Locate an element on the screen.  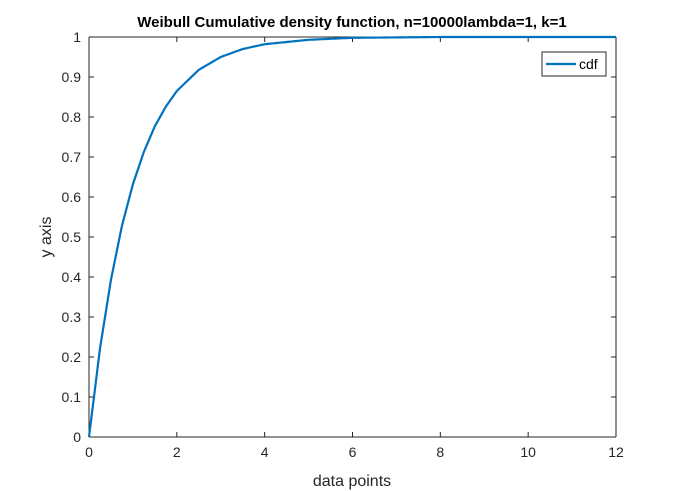
y-tick-label: 0.2 is located at coordinates (72, 357).